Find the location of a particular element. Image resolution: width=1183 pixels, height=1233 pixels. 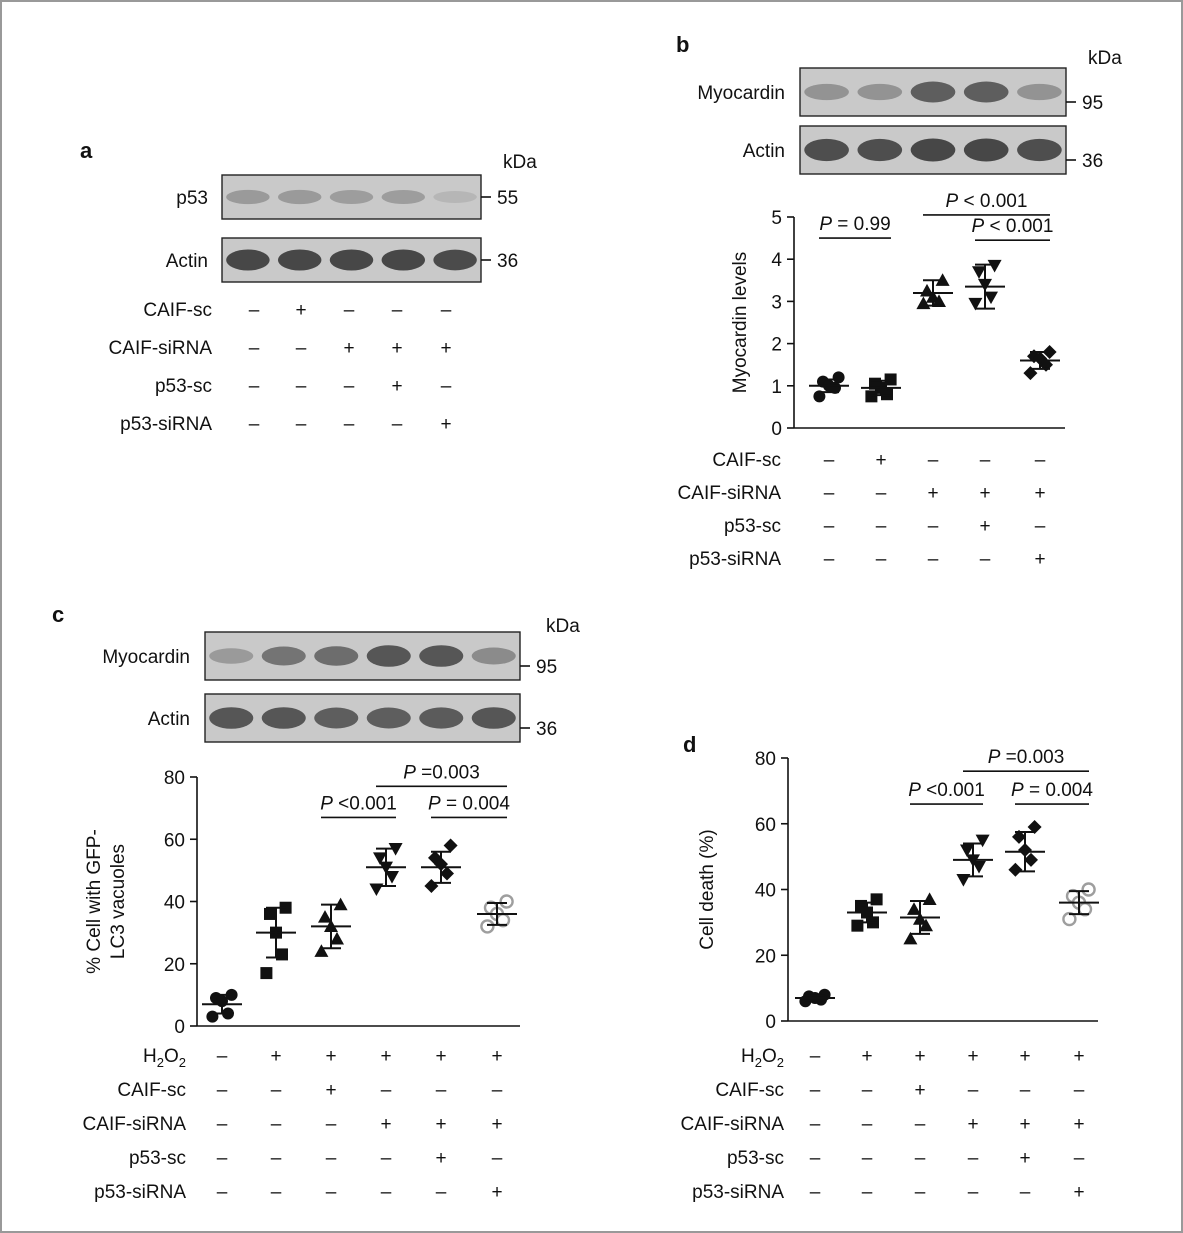

p-value: = 0.004 is located at coordinates (1059, 790).